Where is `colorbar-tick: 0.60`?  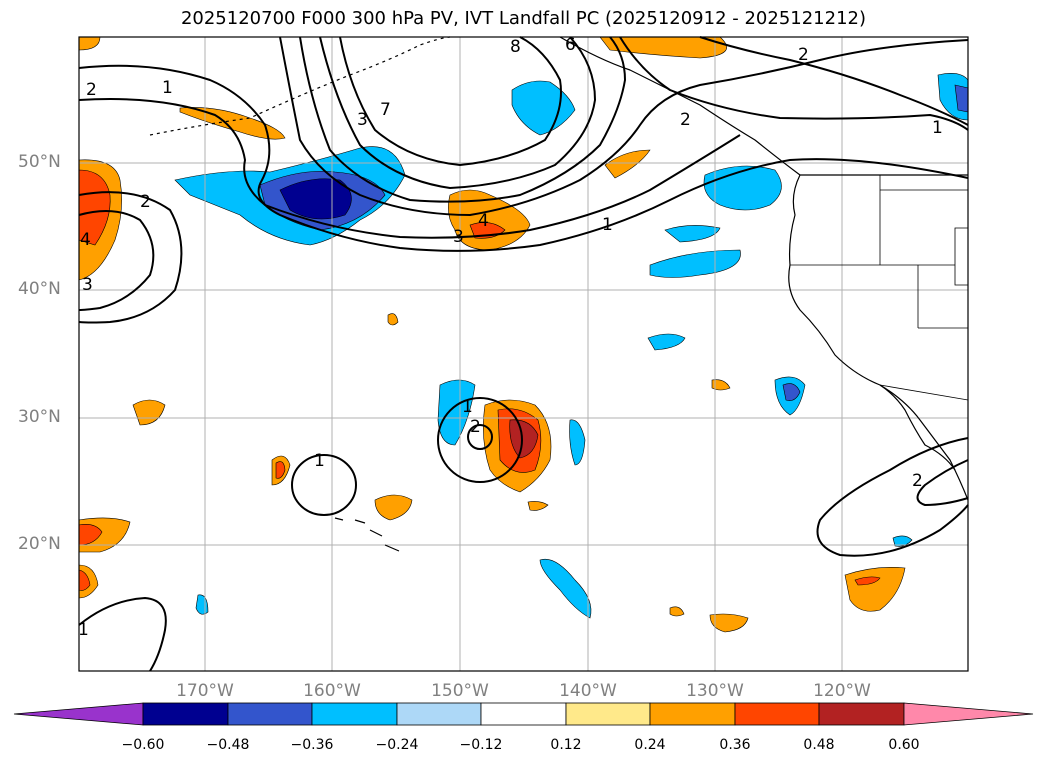 colorbar-tick: 0.60 is located at coordinates (904, 745).